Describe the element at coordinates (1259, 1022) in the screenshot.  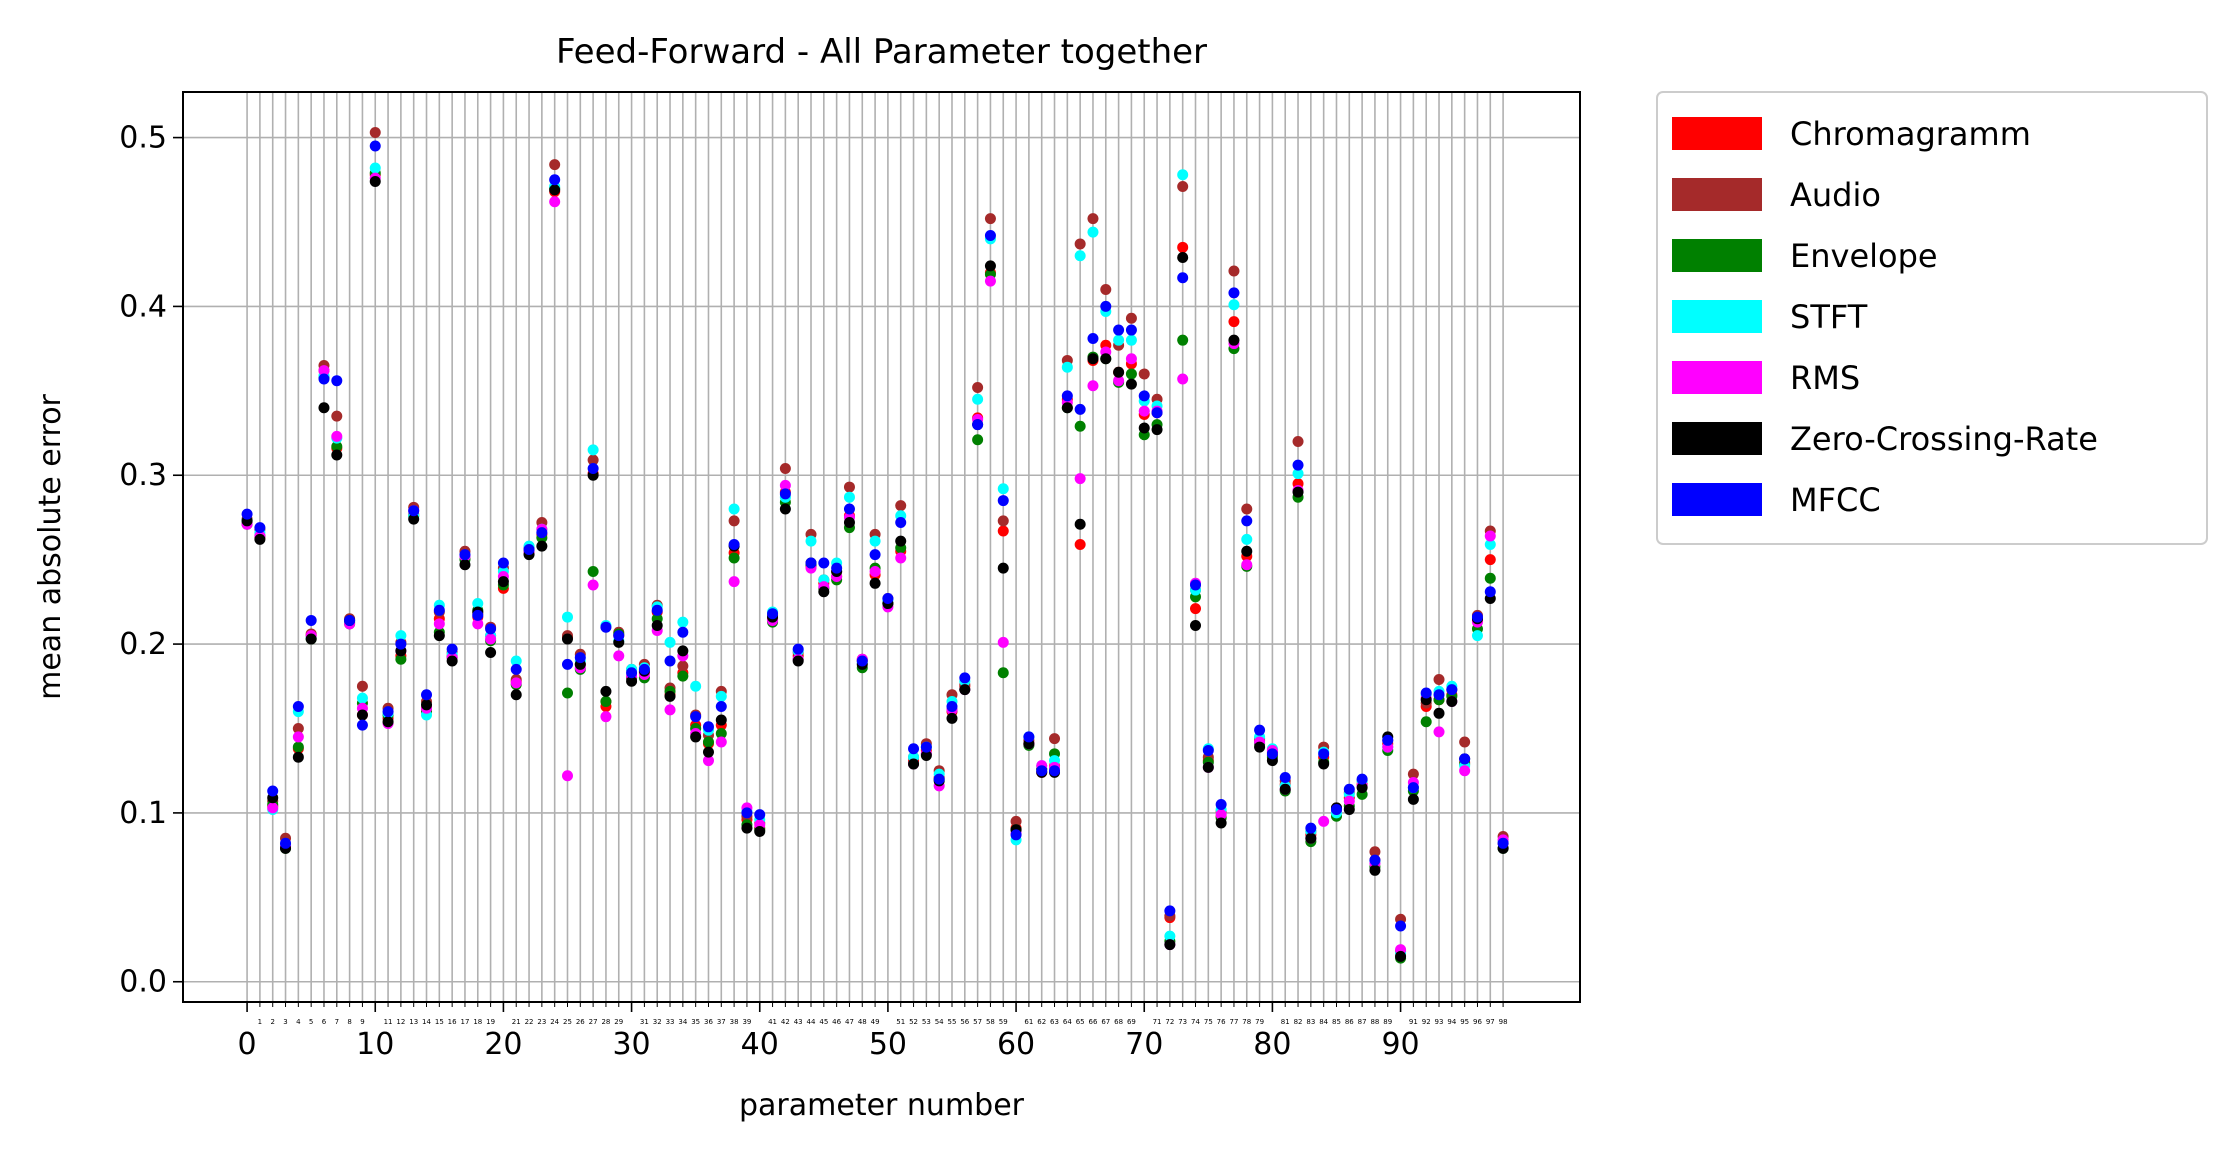
I see `x-minor-tick-label: 79` at that location.